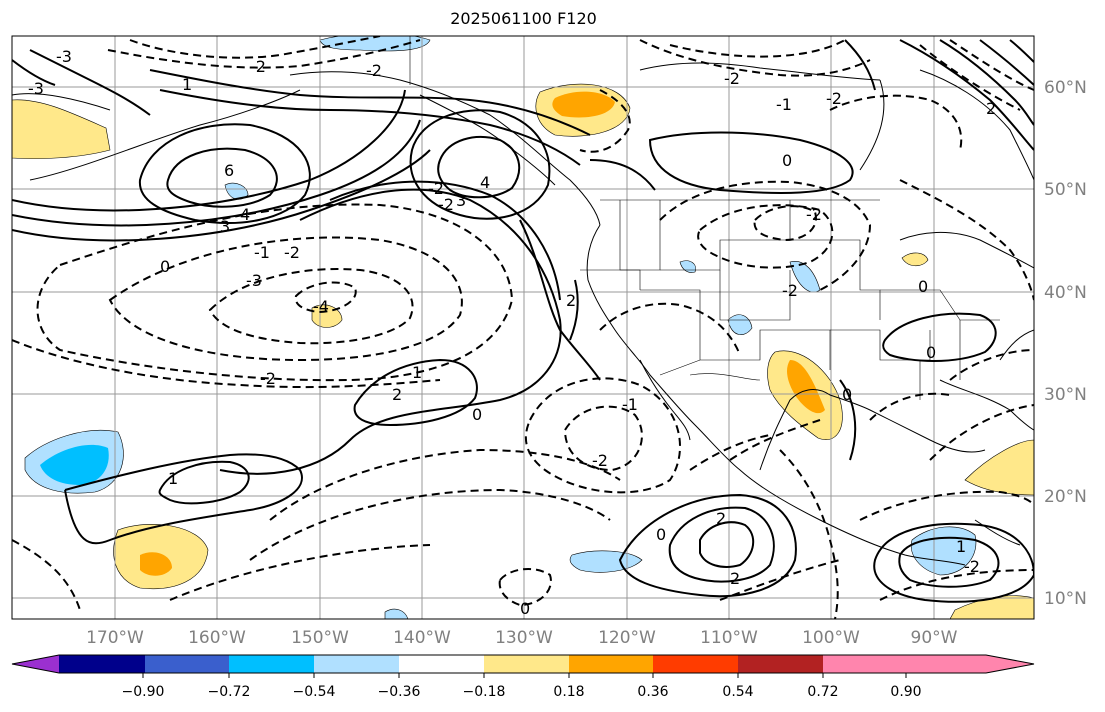  What do you see at coordinates (422, 638) in the screenshot?
I see `lon-label: 140°W` at bounding box center [422, 638].